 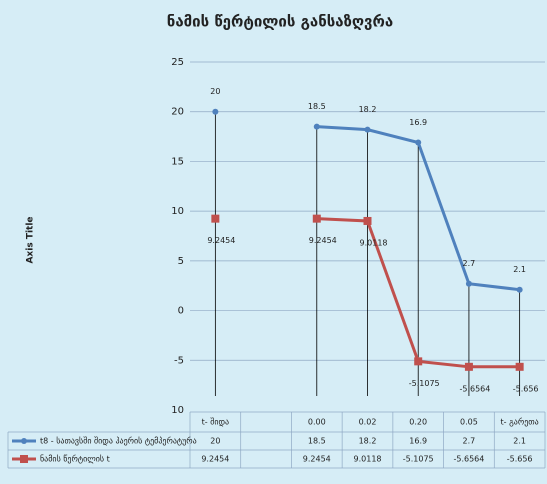 What do you see at coordinates (31, 239) in the screenshot?
I see `y-axis-title: Axis Title` at bounding box center [31, 239].